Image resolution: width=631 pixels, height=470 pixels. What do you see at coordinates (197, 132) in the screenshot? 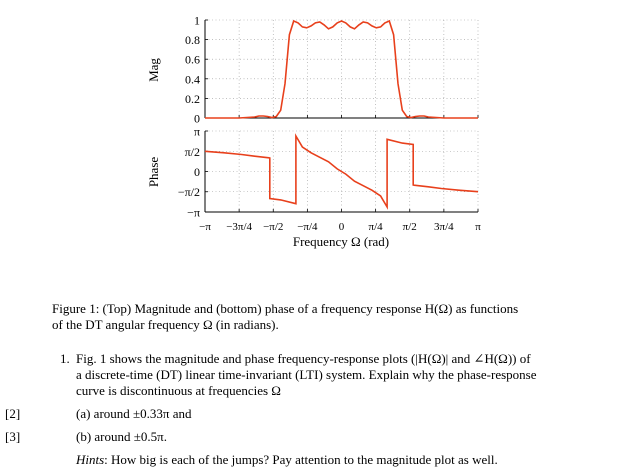
I see `phase-ytick-label: π` at bounding box center [197, 132].